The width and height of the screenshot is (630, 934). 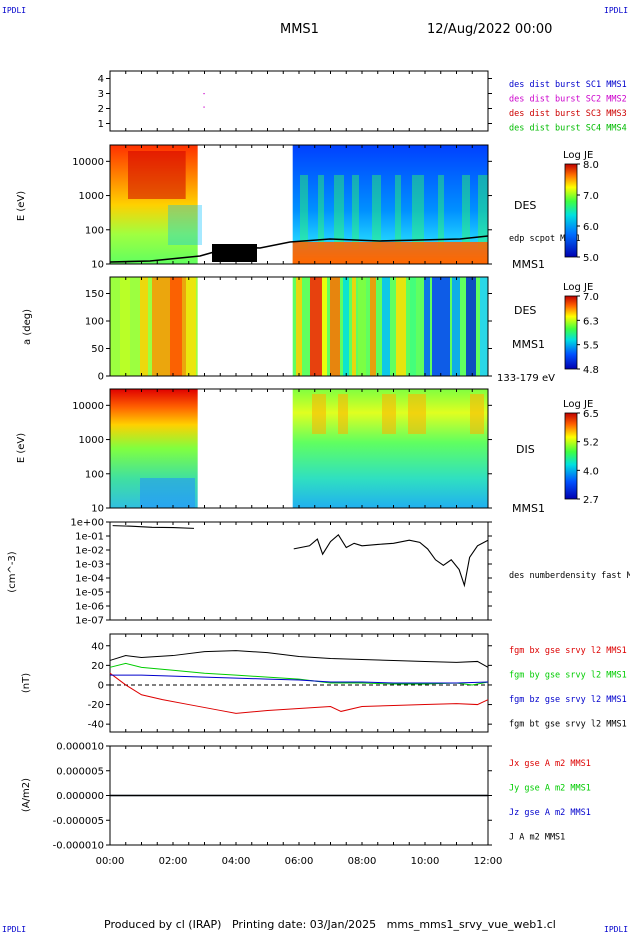 What do you see at coordinates (89, 579) in the screenshot?
I see `density-ytick-label: 1e-04` at bounding box center [89, 579].